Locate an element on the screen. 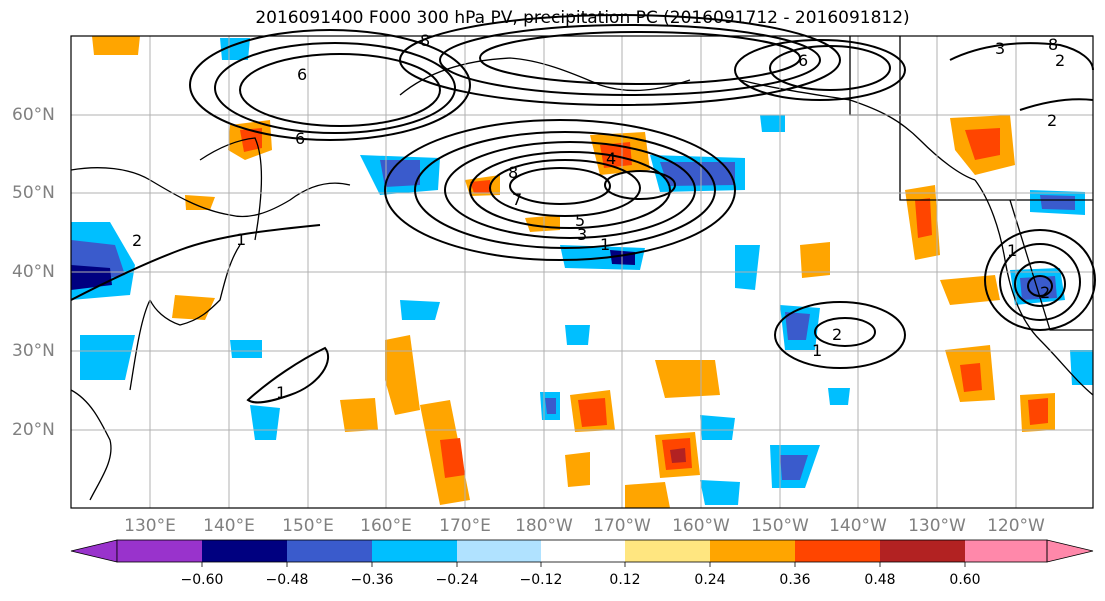  colorbar-tick-label: 0.36 is located at coordinates (795, 580).